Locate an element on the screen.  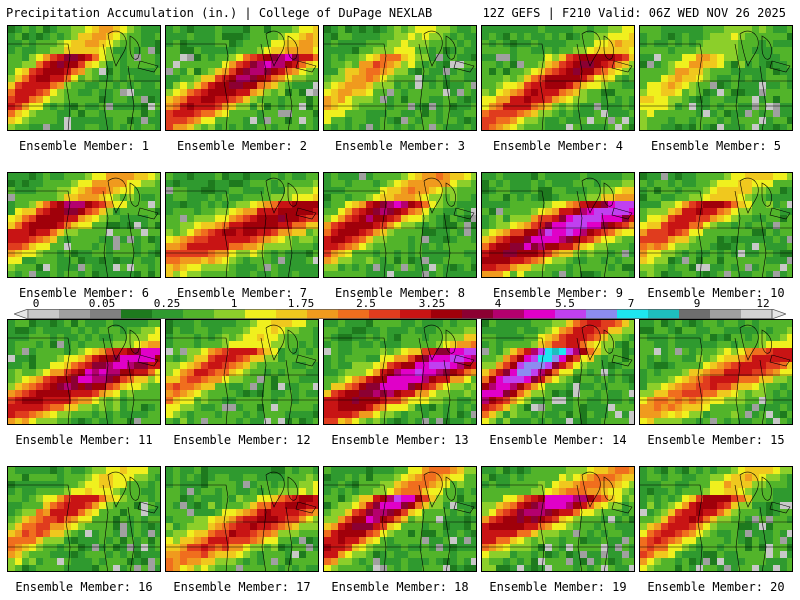
colorbar-tick-label: 5.5 is located at coordinates (565, 303).